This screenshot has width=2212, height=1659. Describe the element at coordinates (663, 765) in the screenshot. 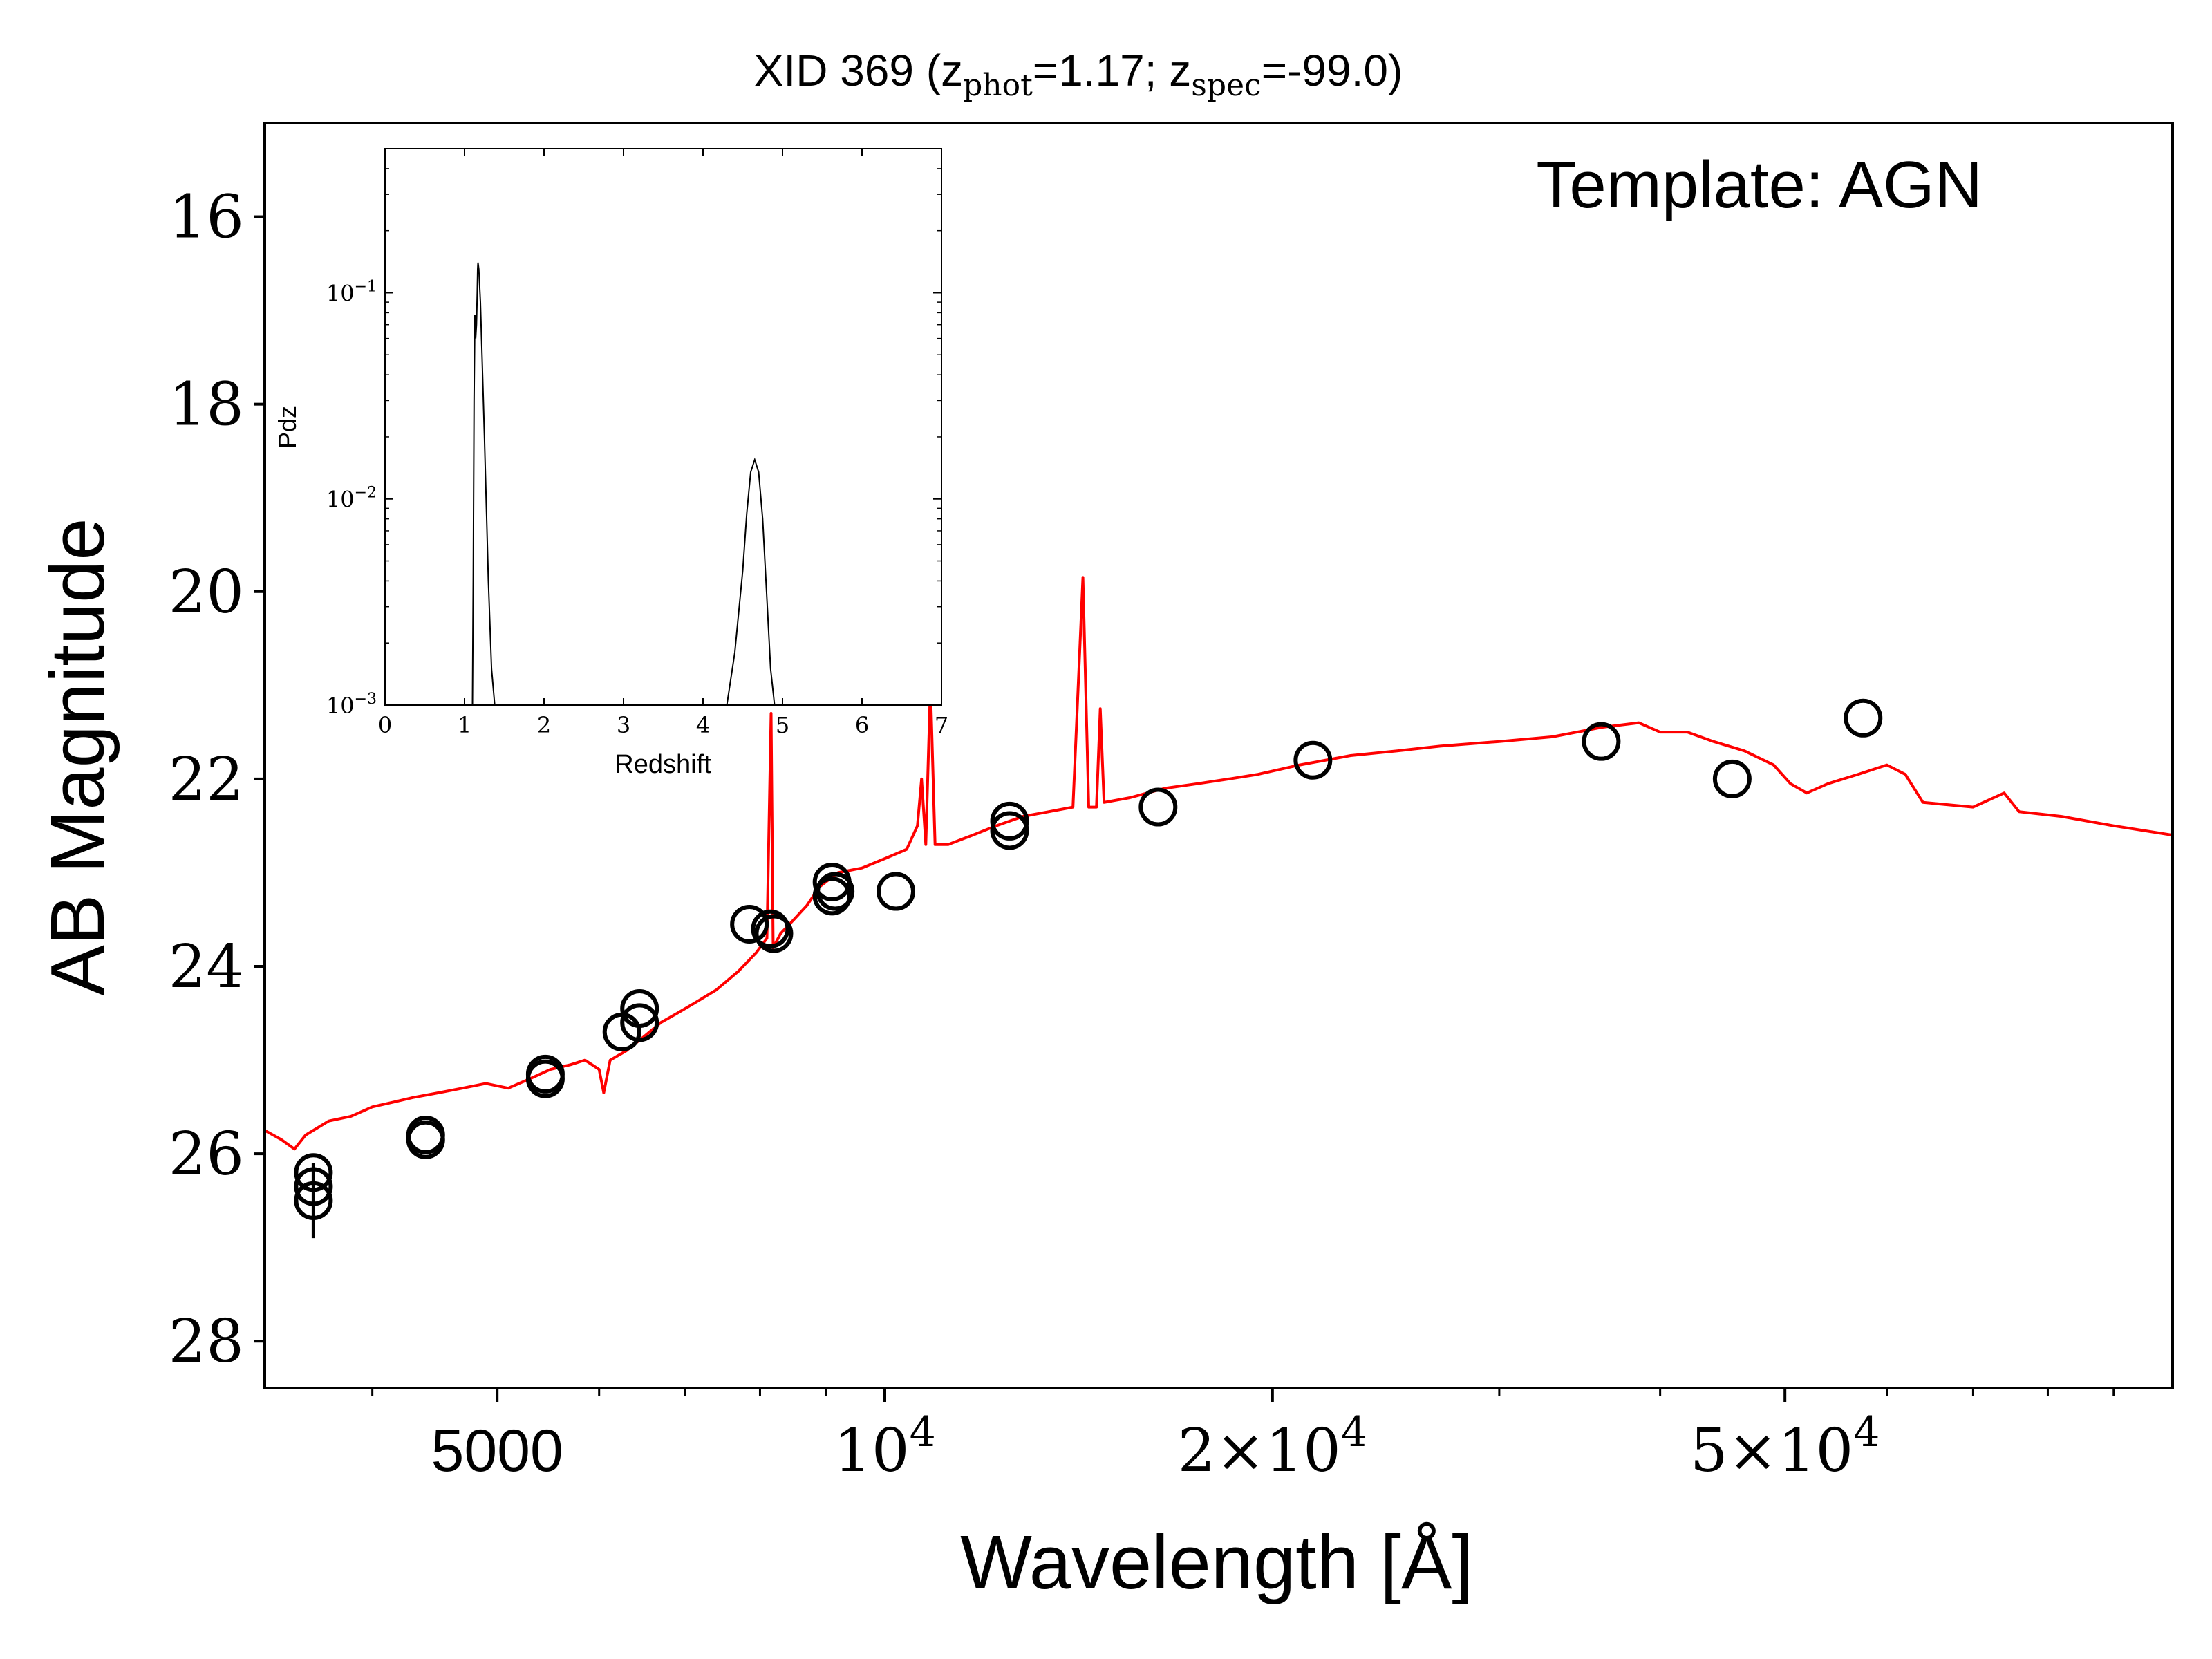

I see `inset-x-axis-label: Redshift` at that location.